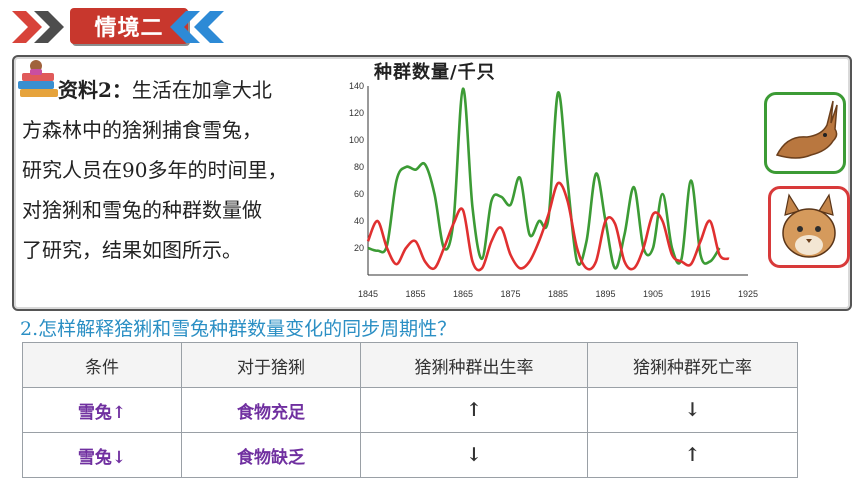  Describe the element at coordinates (95, 90) in the screenshot. I see `material-label: 资料2：` at that location.